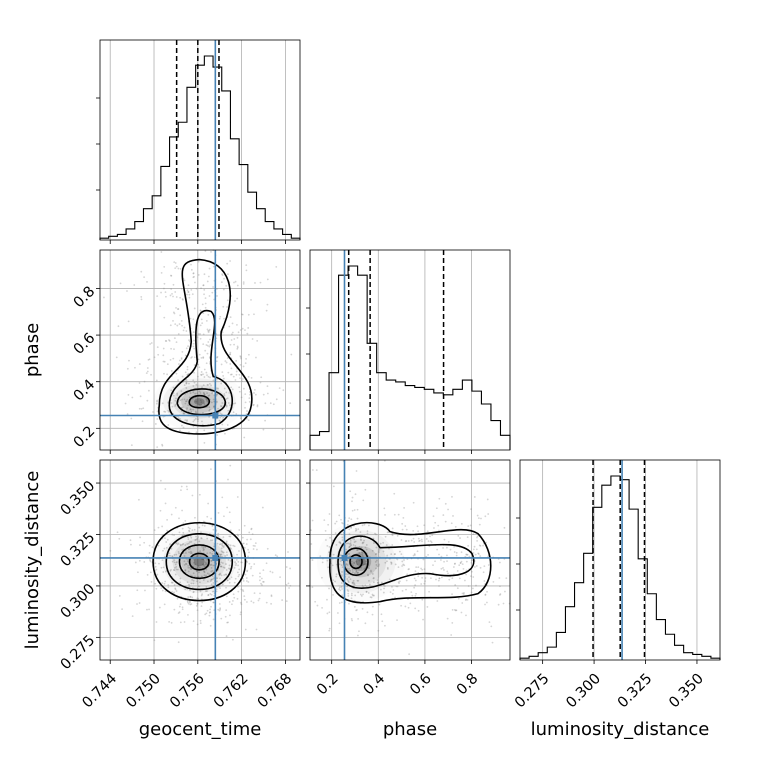 The image size is (760, 765). Describe the element at coordinates (200, 140) in the screenshot. I see `axes-frame` at that location.